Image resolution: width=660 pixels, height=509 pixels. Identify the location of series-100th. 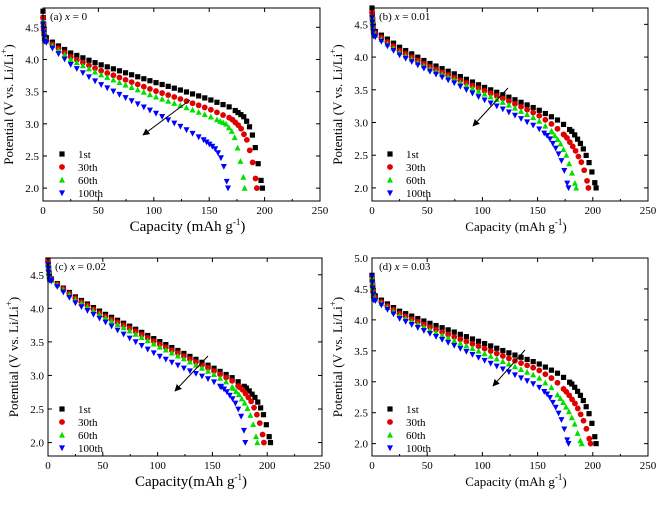
(136, 106).